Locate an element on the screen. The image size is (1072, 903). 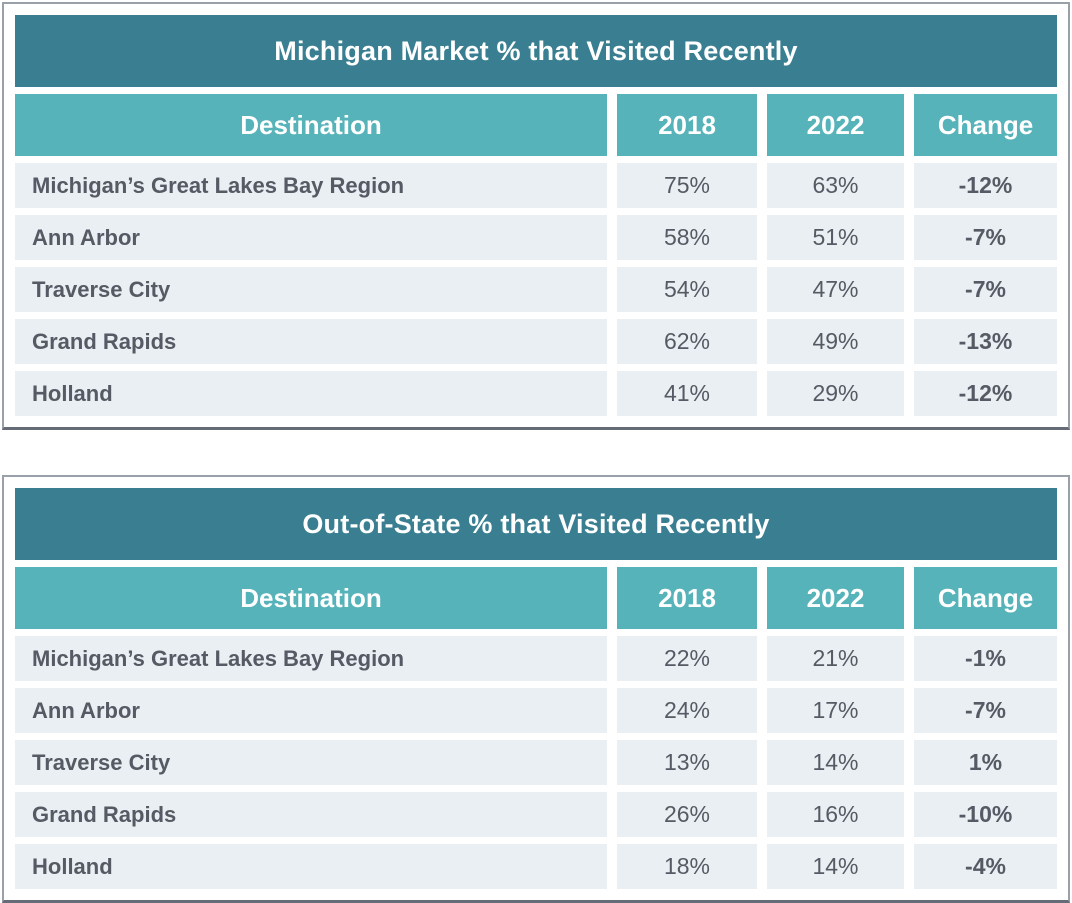
value-2022-cell: 29% is located at coordinates (835, 393).